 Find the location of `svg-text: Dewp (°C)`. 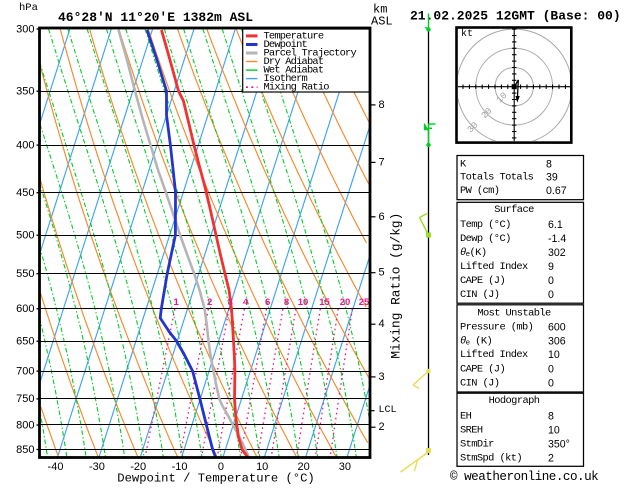

svg-text: Dewp (°C) is located at coordinates (485, 239).